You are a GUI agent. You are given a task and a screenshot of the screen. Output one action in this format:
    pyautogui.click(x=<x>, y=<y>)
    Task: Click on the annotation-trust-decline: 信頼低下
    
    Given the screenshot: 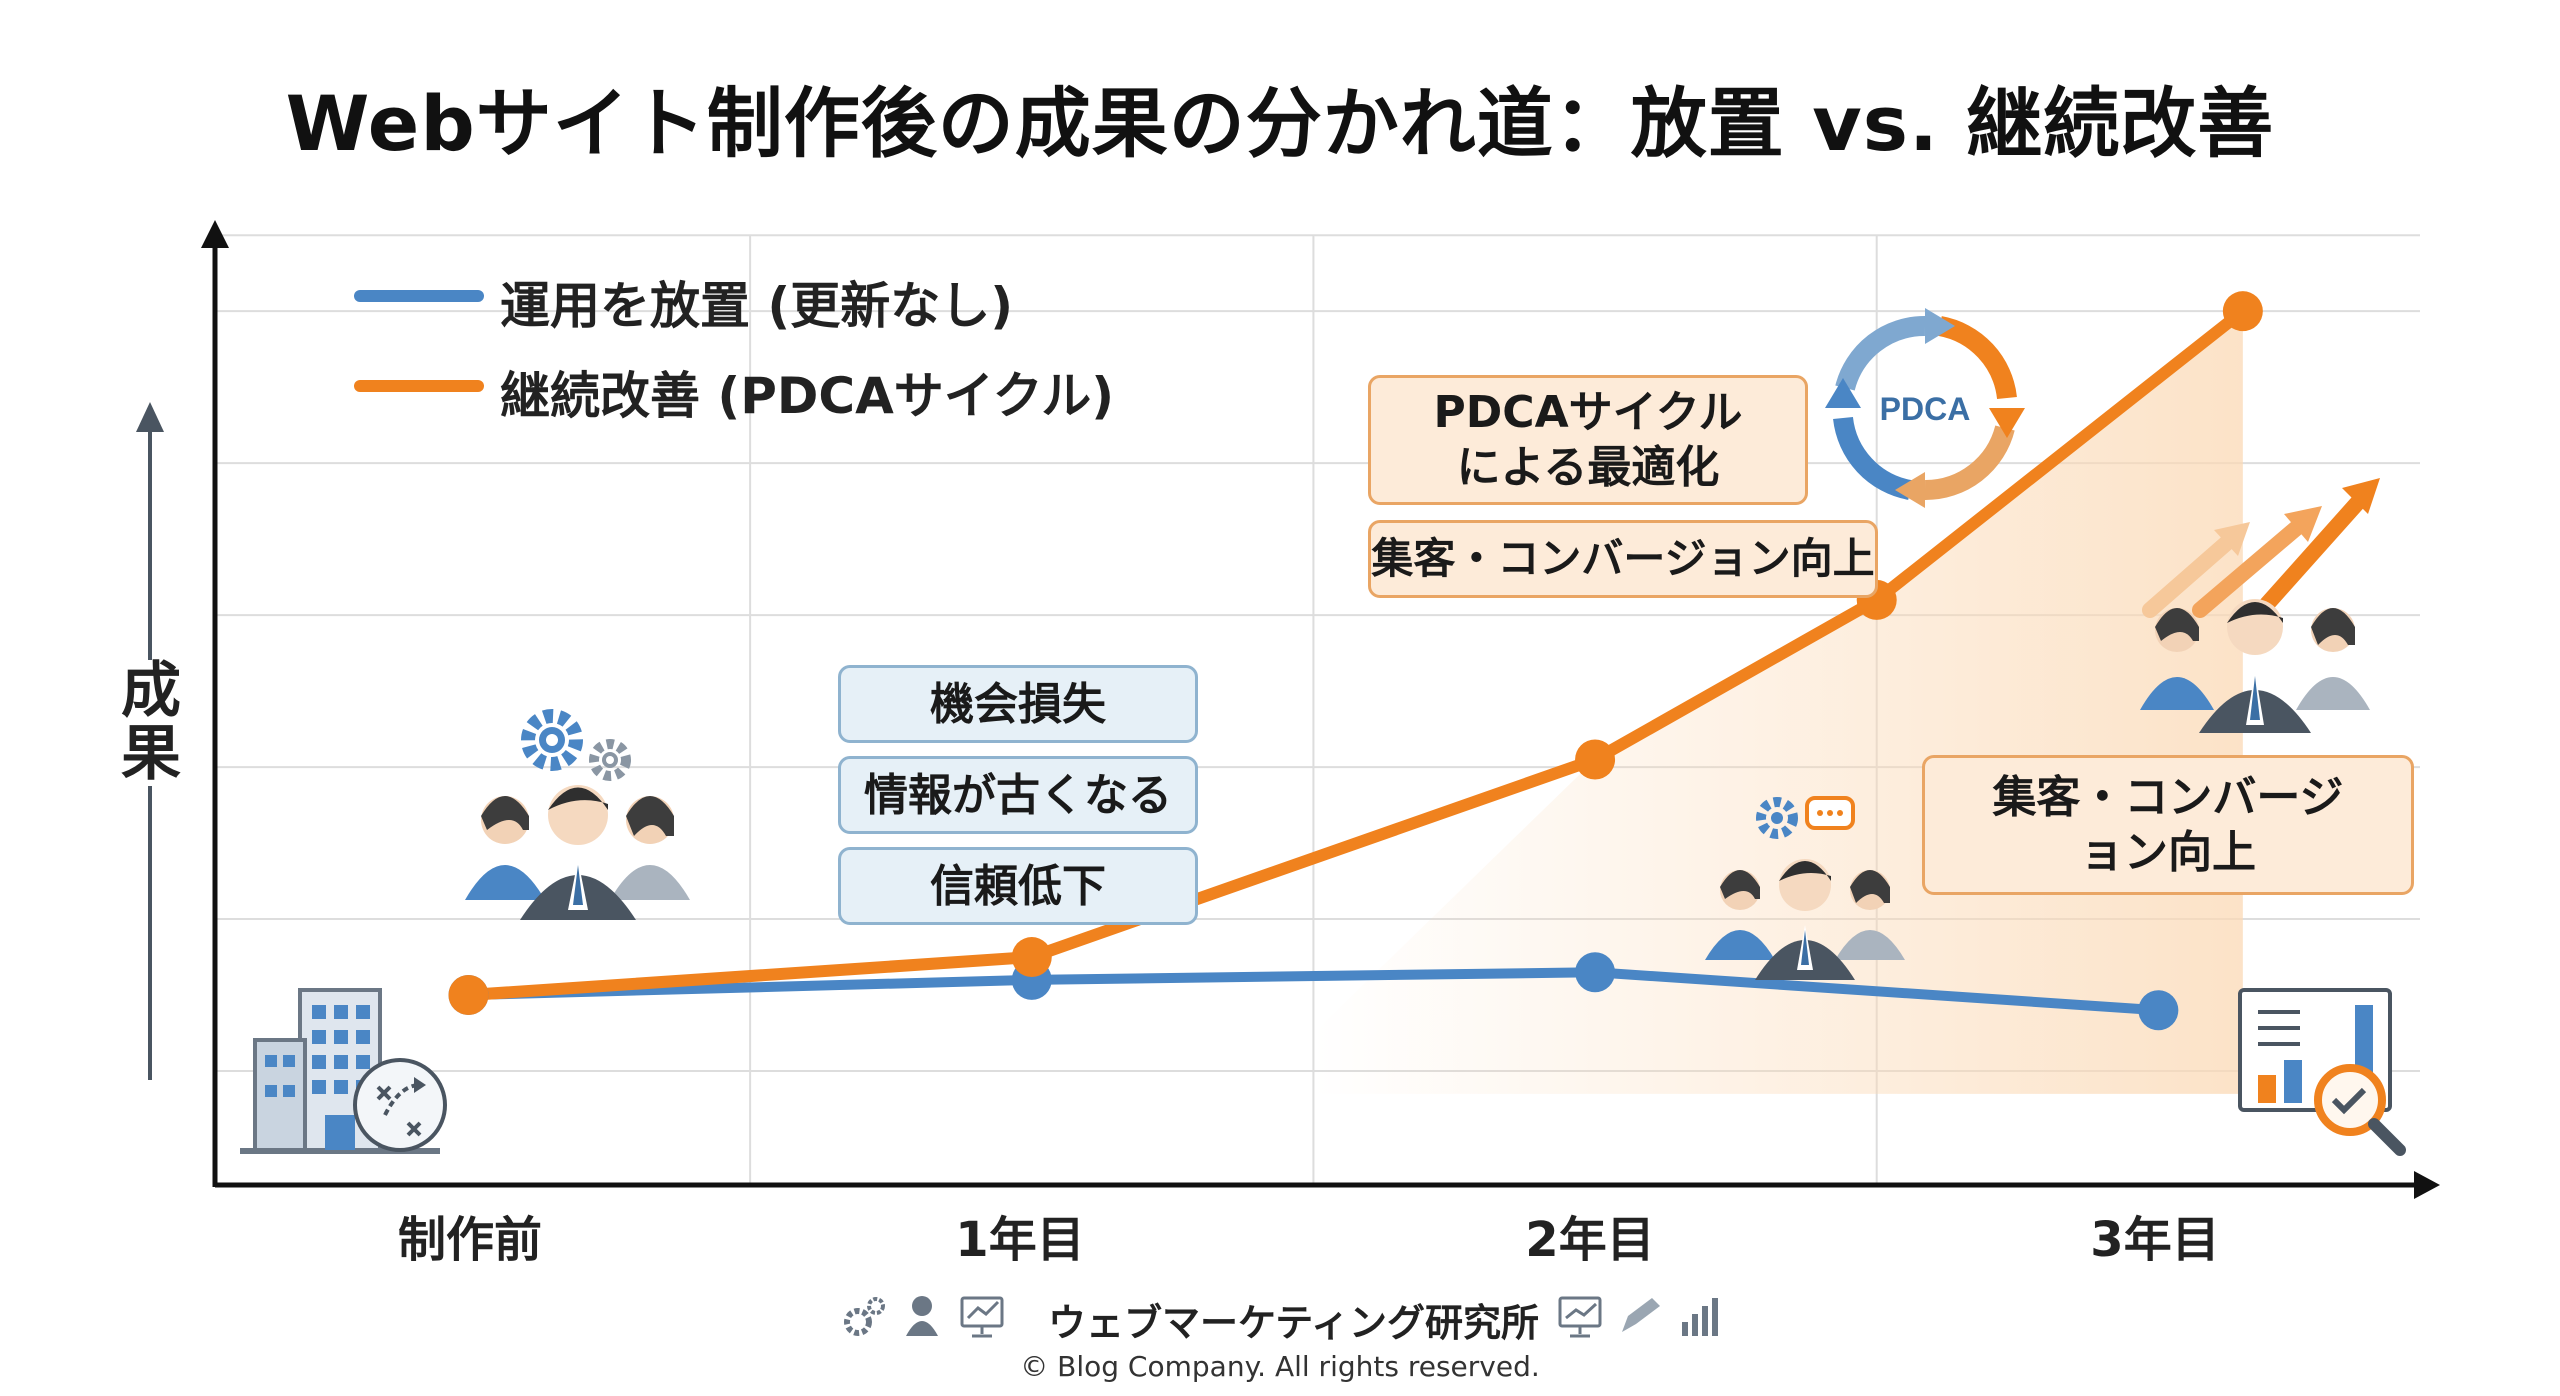 What is the action you would take?
    pyautogui.click(x=1018, y=886)
    